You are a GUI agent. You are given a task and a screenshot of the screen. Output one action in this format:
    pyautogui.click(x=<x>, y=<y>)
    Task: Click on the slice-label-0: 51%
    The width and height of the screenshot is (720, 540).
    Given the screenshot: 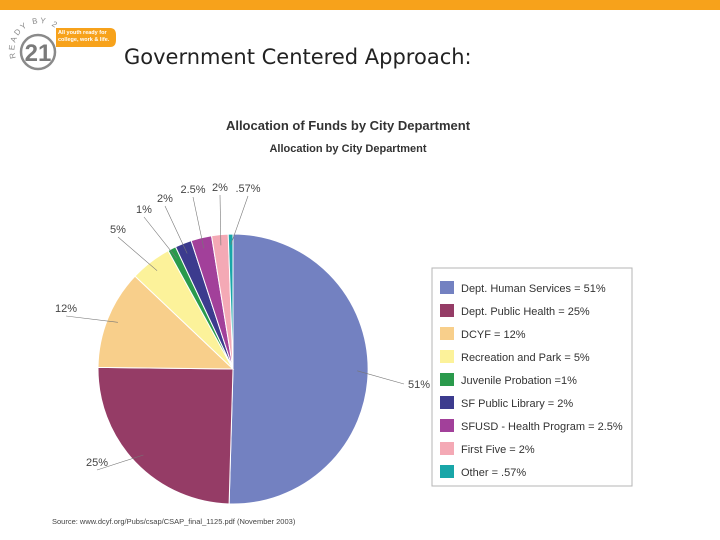 What is the action you would take?
    pyautogui.click(x=419, y=385)
    